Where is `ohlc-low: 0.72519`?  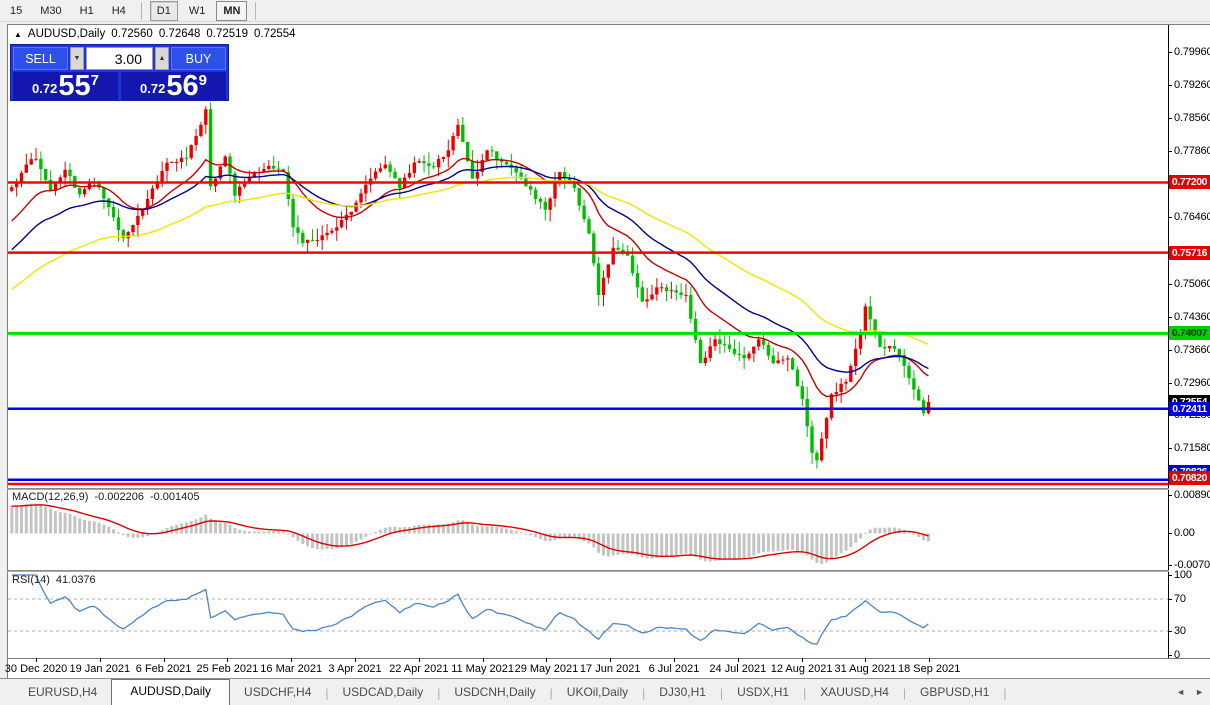 ohlc-low: 0.72519 is located at coordinates (227, 34).